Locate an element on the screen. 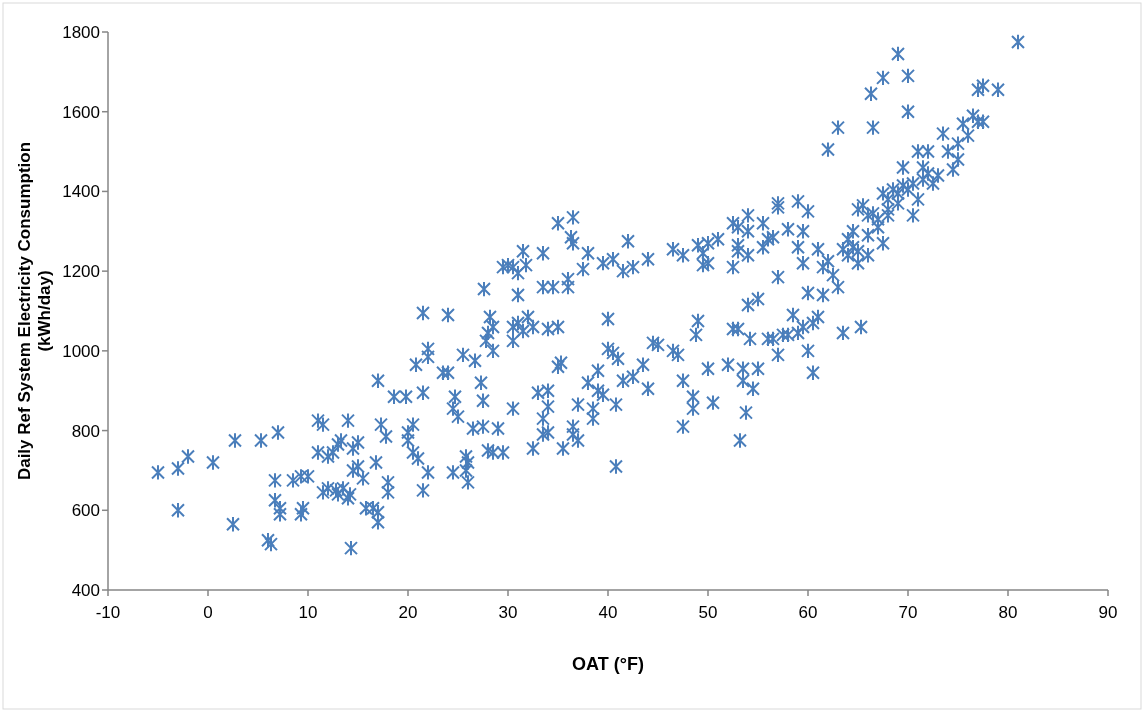  y-axis-title: Daily Ref System Electricity Consumption (kWh/day) is located at coordinates (35, 311).